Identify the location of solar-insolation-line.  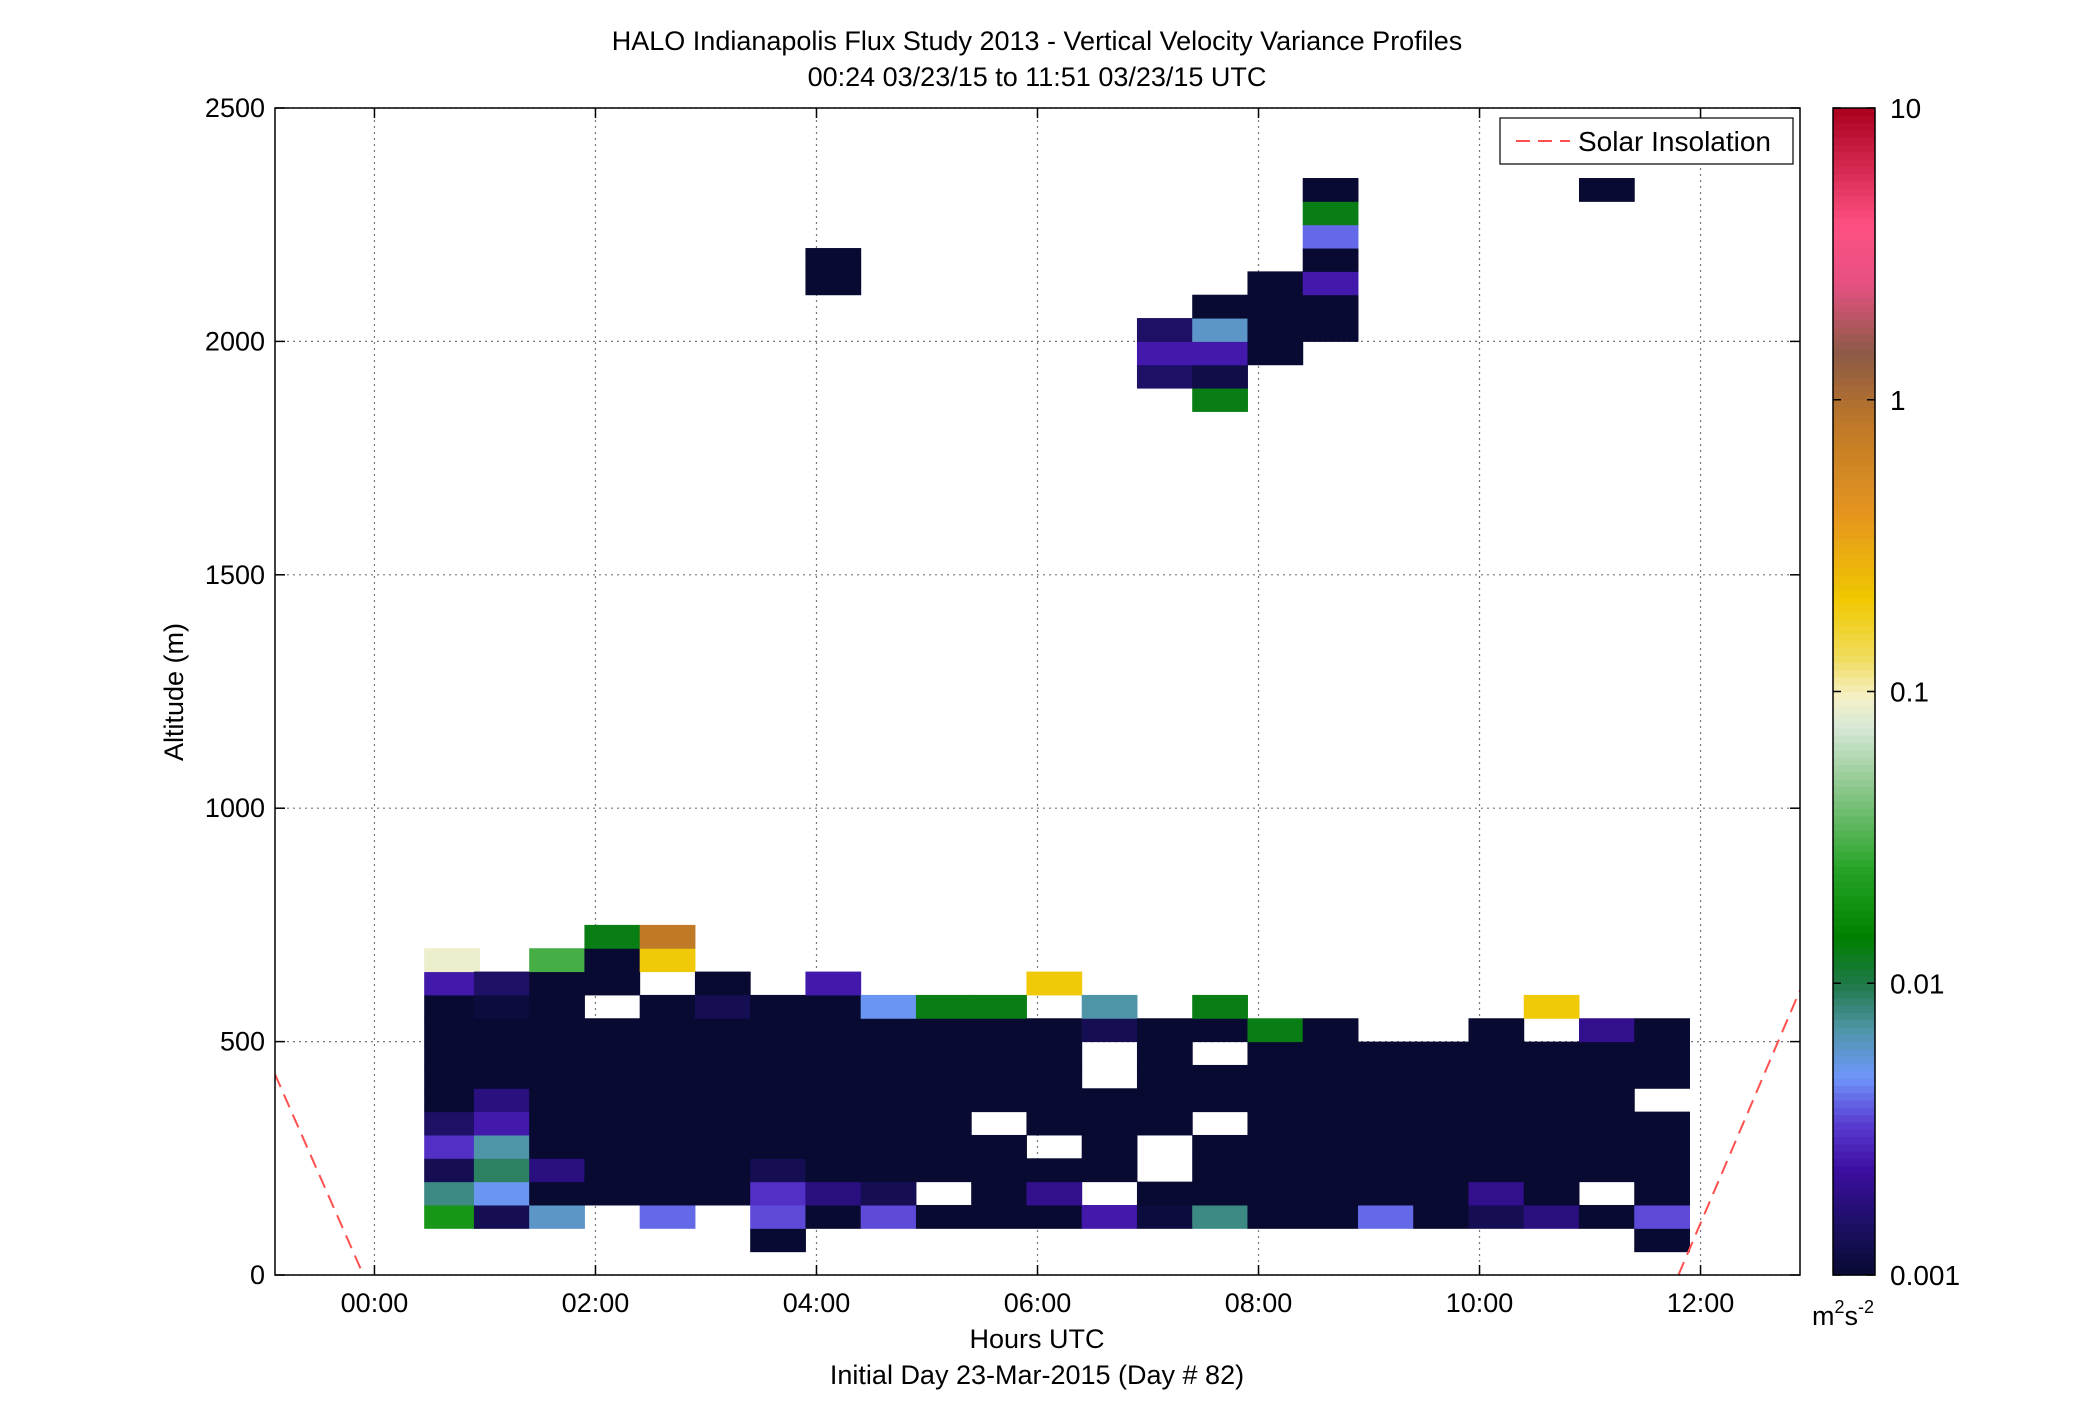
(1738, 1132).